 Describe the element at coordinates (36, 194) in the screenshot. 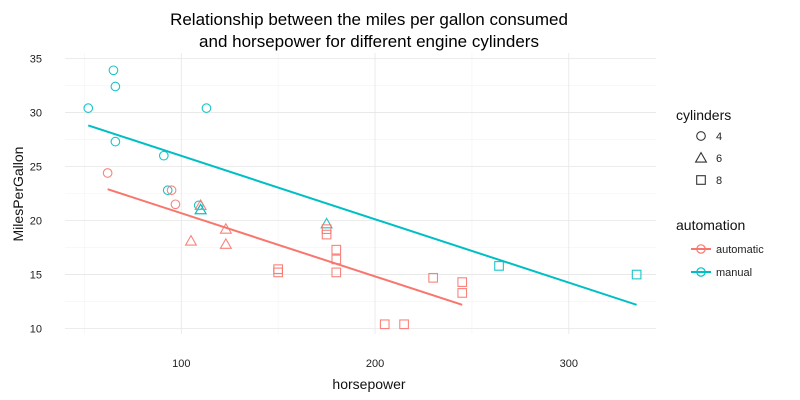

I see `y-axis-ticks: 10 15 20 25 30 35` at that location.